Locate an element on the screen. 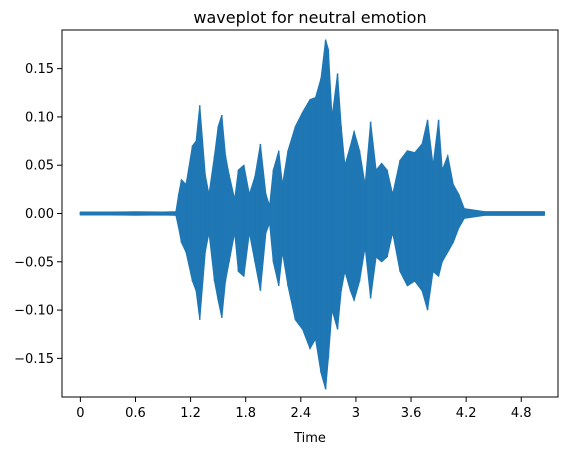  y-tick-label: 0.00 is located at coordinates (39, 214).